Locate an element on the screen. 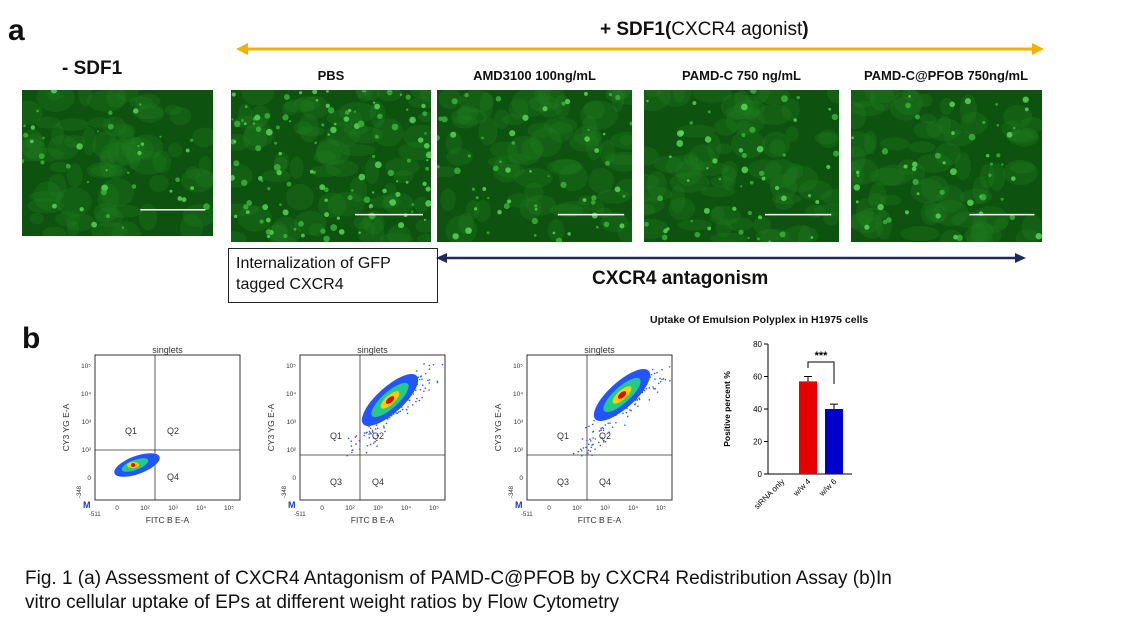 This screenshot has width=1132, height=642. minus-sdf1-label: - SDF1 is located at coordinates (92, 68).